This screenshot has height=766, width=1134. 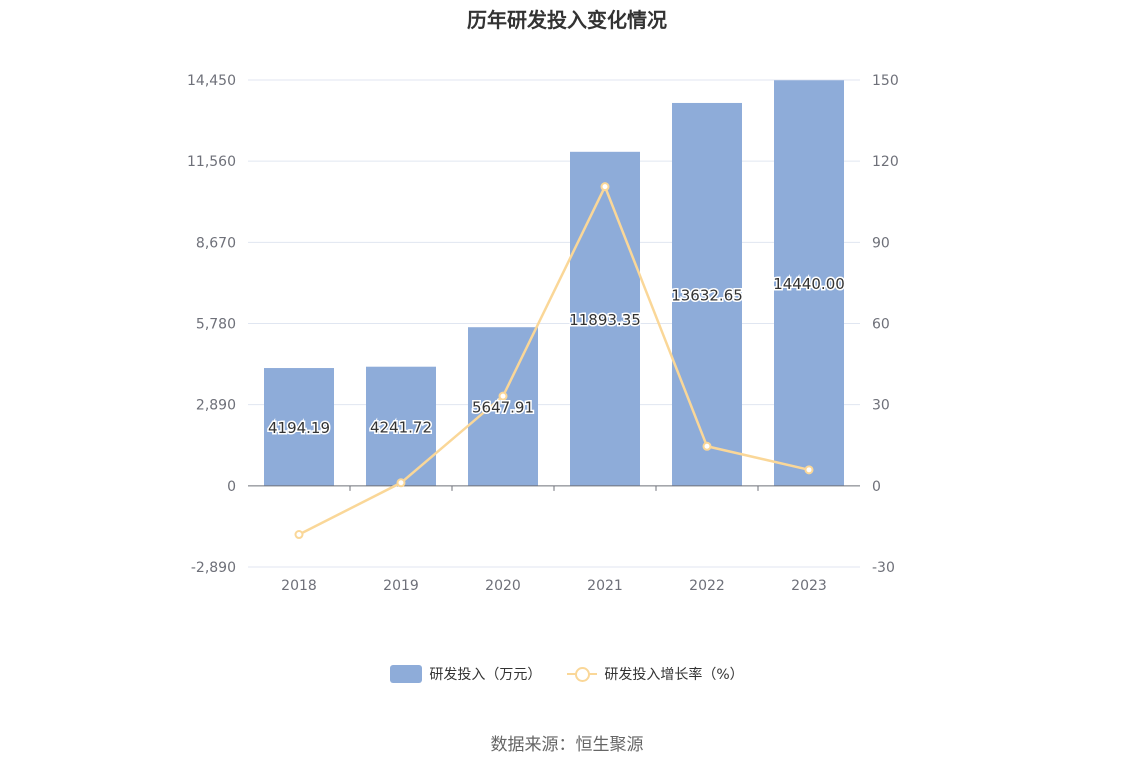 I want to click on right-axis: 150 120 90 60 30 0 -30, so click(x=885, y=324).